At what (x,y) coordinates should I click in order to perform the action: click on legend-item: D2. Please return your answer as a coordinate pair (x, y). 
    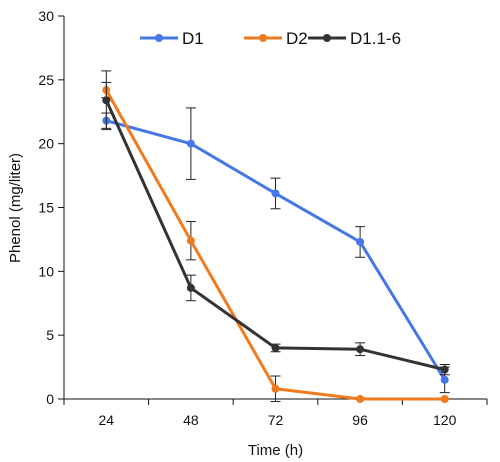
    Looking at the image, I should click on (276, 38).